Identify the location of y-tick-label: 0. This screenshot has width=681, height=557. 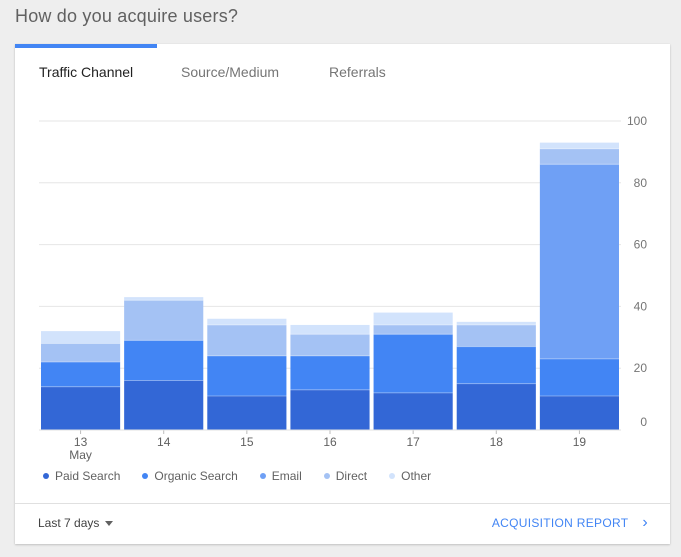
(643, 422).